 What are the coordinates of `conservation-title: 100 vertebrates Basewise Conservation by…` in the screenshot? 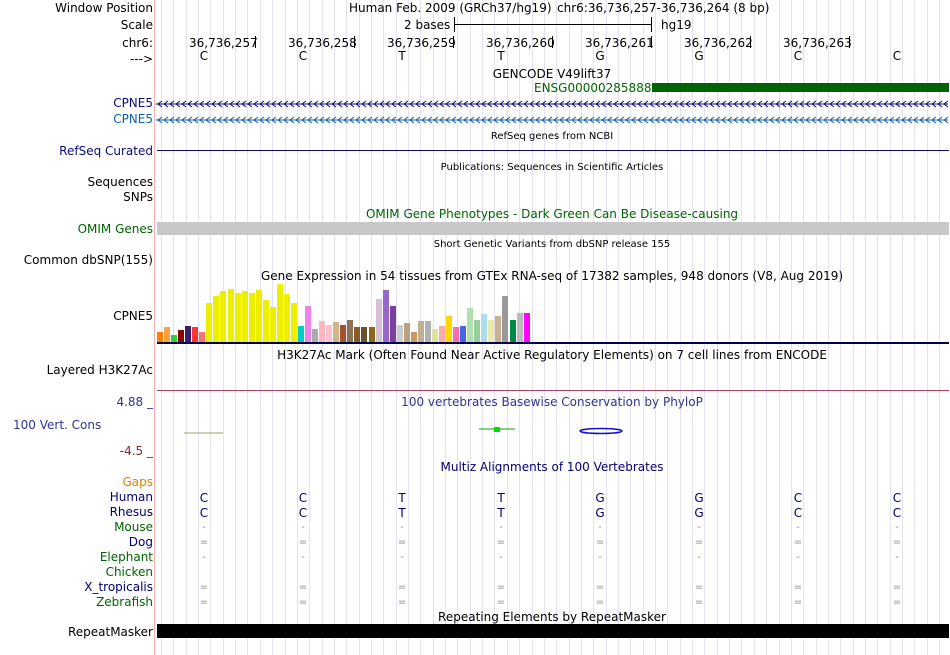 It's located at (552, 402).